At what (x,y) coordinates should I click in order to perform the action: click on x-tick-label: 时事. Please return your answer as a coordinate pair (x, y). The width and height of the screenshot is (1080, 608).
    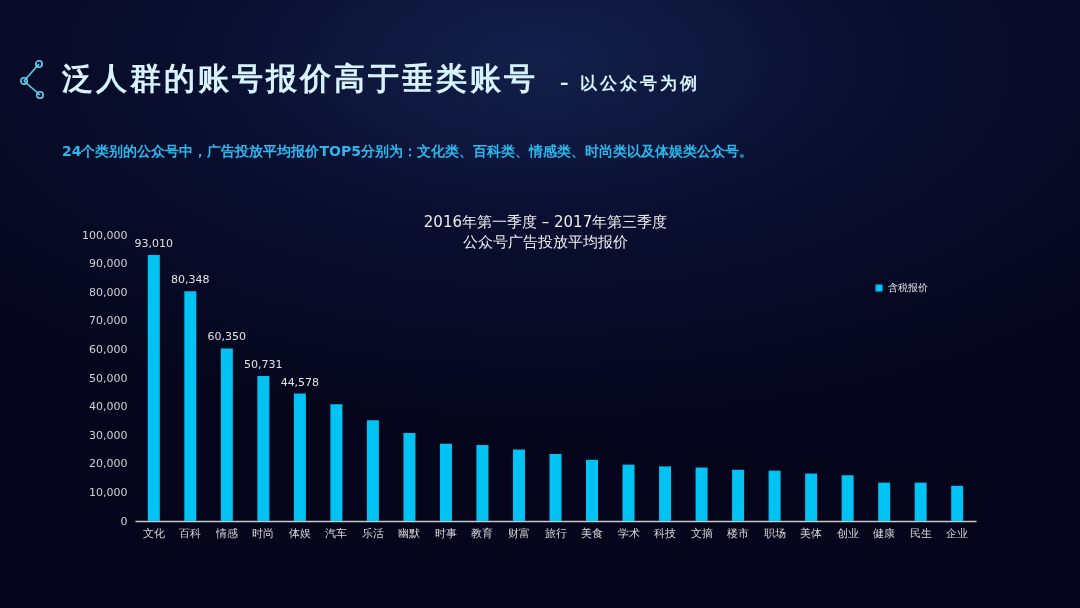
    Looking at the image, I should click on (445, 533).